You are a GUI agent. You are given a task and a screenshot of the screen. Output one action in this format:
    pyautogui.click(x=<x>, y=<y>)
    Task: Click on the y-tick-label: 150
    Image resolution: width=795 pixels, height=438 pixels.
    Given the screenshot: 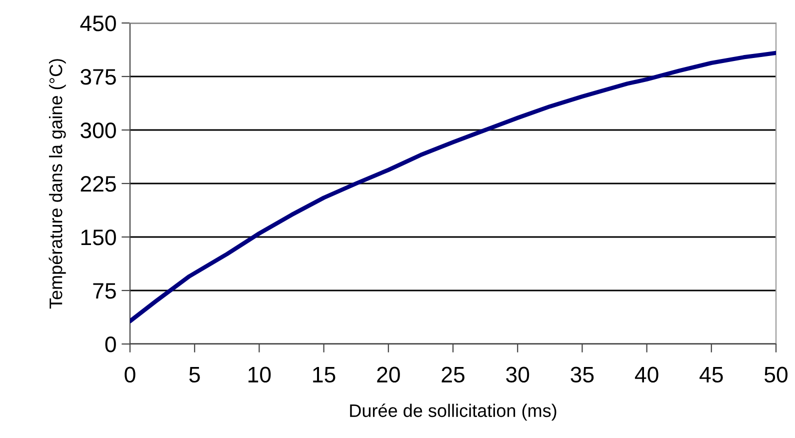 What is the action you would take?
    pyautogui.click(x=98, y=238)
    